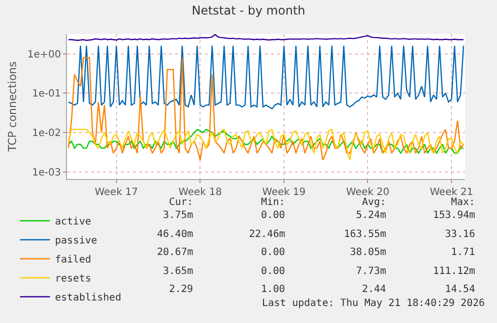 The image size is (497, 323). Describe the element at coordinates (13, 107) in the screenshot. I see `y-axis-title: TCP connections` at that location.